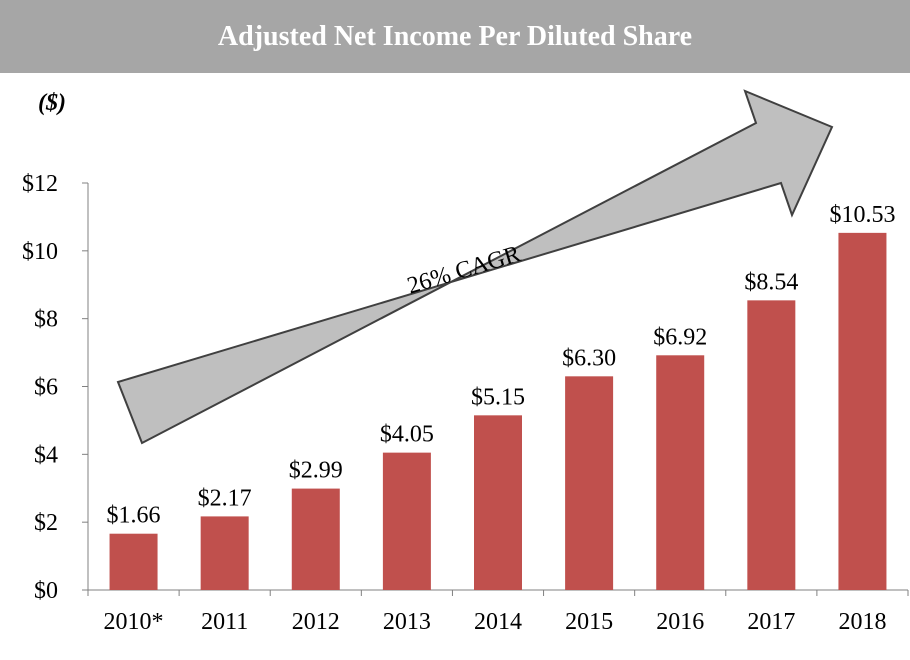  Describe the element at coordinates (316, 622) in the screenshot. I see `x-tick-label: 2012` at that location.